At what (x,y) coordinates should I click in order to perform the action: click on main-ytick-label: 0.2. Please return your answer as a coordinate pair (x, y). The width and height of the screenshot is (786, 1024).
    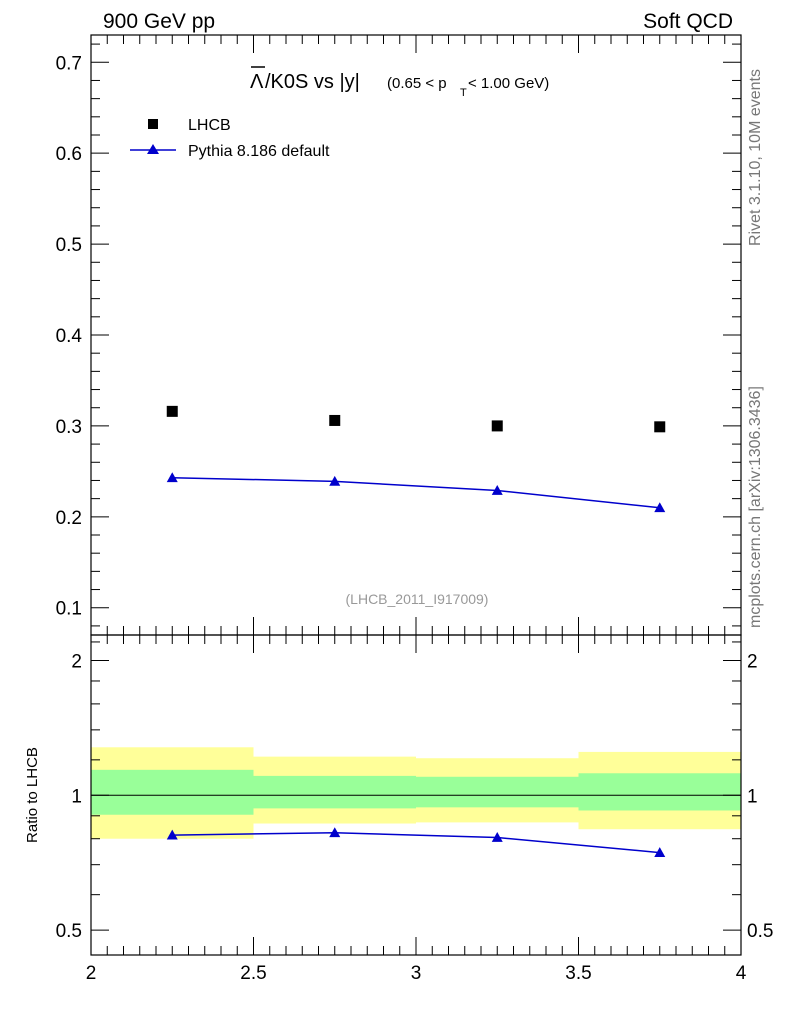
    Looking at the image, I should click on (69, 518).